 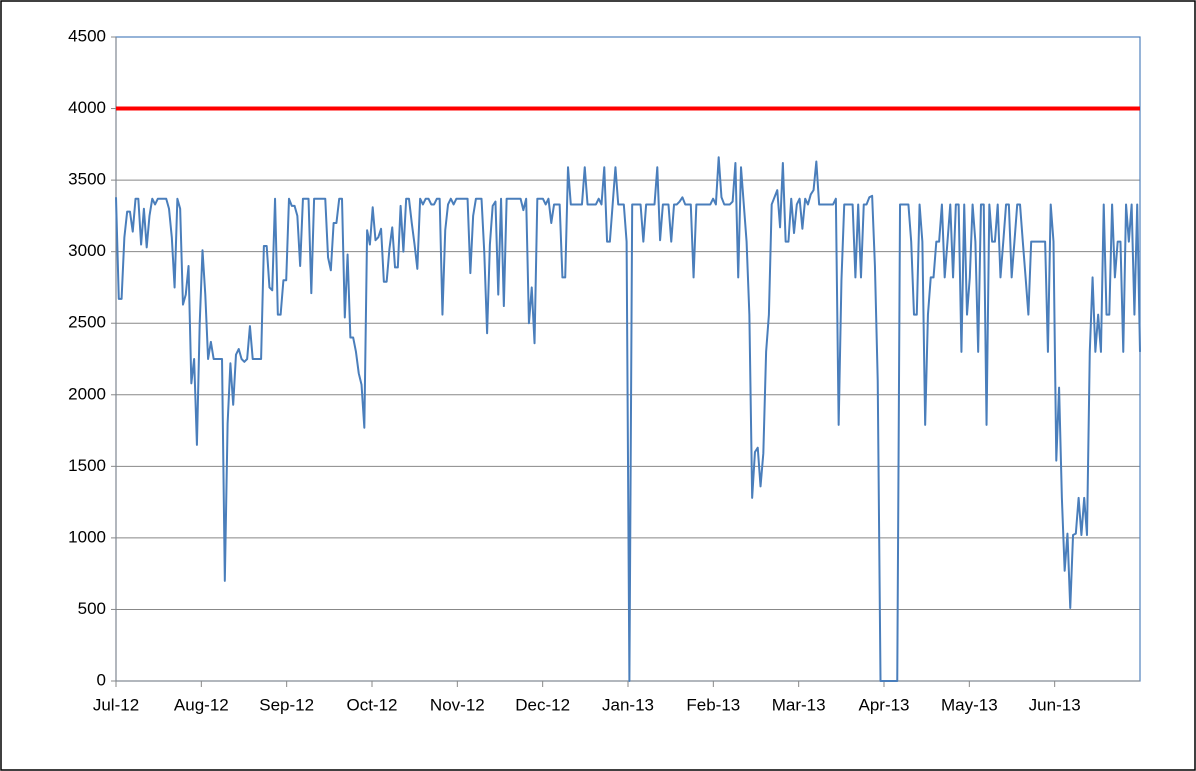 What do you see at coordinates (87, 179) in the screenshot?
I see `y-tick-label: 3500` at bounding box center [87, 179].